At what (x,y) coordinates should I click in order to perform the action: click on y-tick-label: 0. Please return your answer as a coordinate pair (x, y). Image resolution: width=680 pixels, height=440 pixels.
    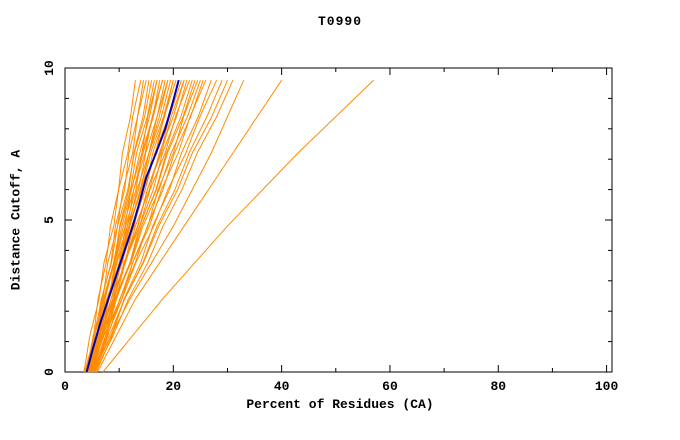
    Looking at the image, I should click on (49, 372).